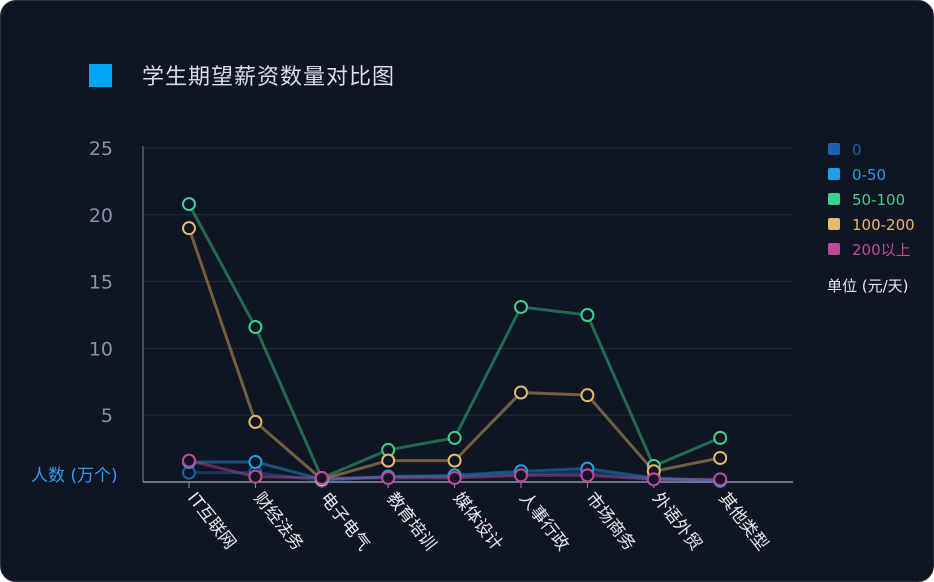  I want to click on legend-label: 200以上, so click(881, 250).